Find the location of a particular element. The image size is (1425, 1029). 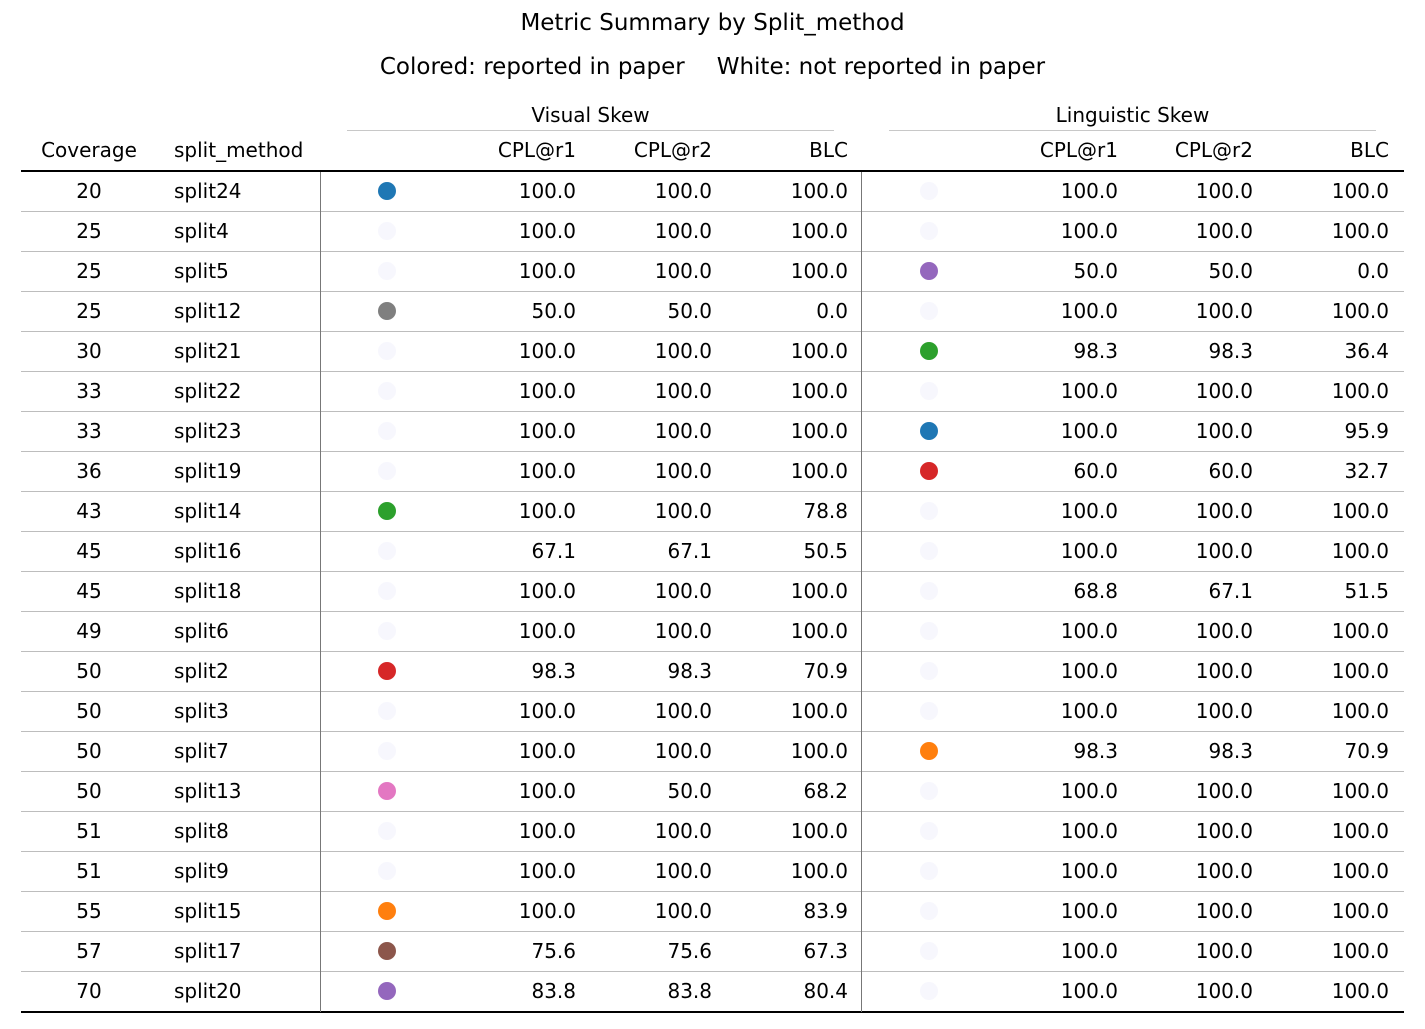

linguistic-reported-marker is located at coordinates (929, 351).